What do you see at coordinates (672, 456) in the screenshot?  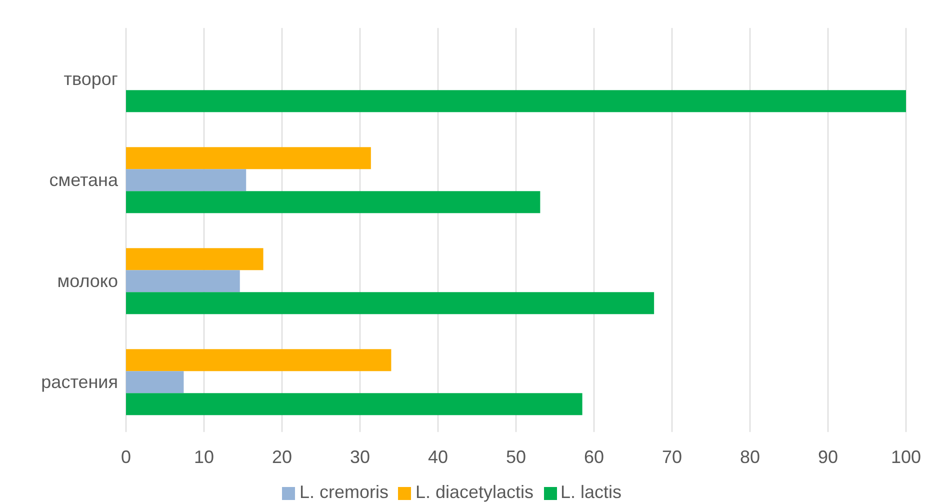 I see `x-tick-label: 70` at bounding box center [672, 456].